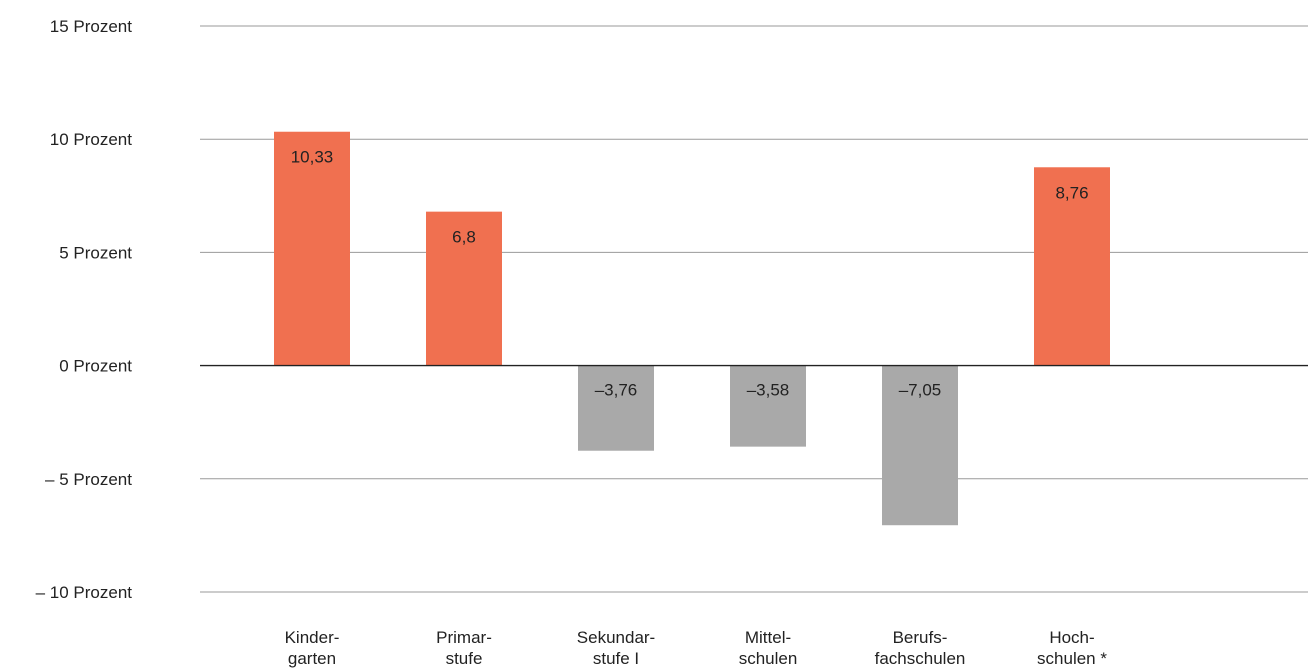  Describe the element at coordinates (91, 139) in the screenshot. I see `y-tick-label: 10 Prozent` at that location.